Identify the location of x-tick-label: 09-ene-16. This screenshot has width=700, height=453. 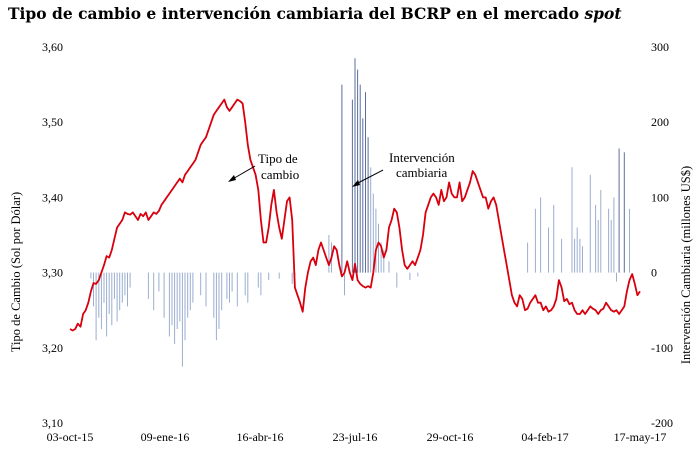
(165, 437).